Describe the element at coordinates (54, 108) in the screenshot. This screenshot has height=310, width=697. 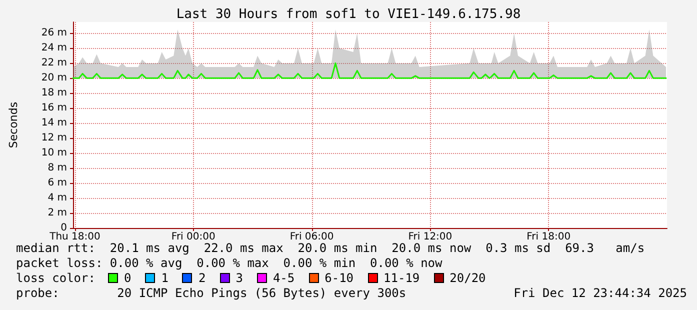
I see `y-tick-label: 16 m` at that location.